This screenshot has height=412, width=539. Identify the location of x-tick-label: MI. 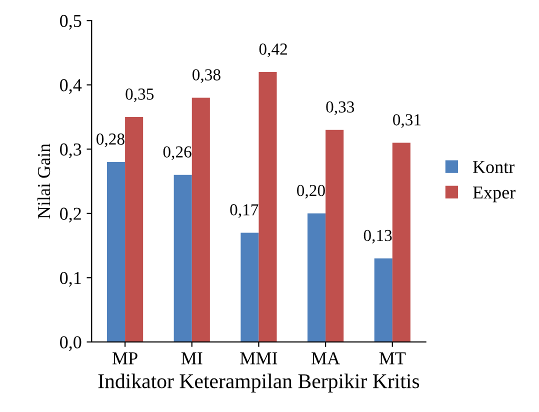
(191, 358).